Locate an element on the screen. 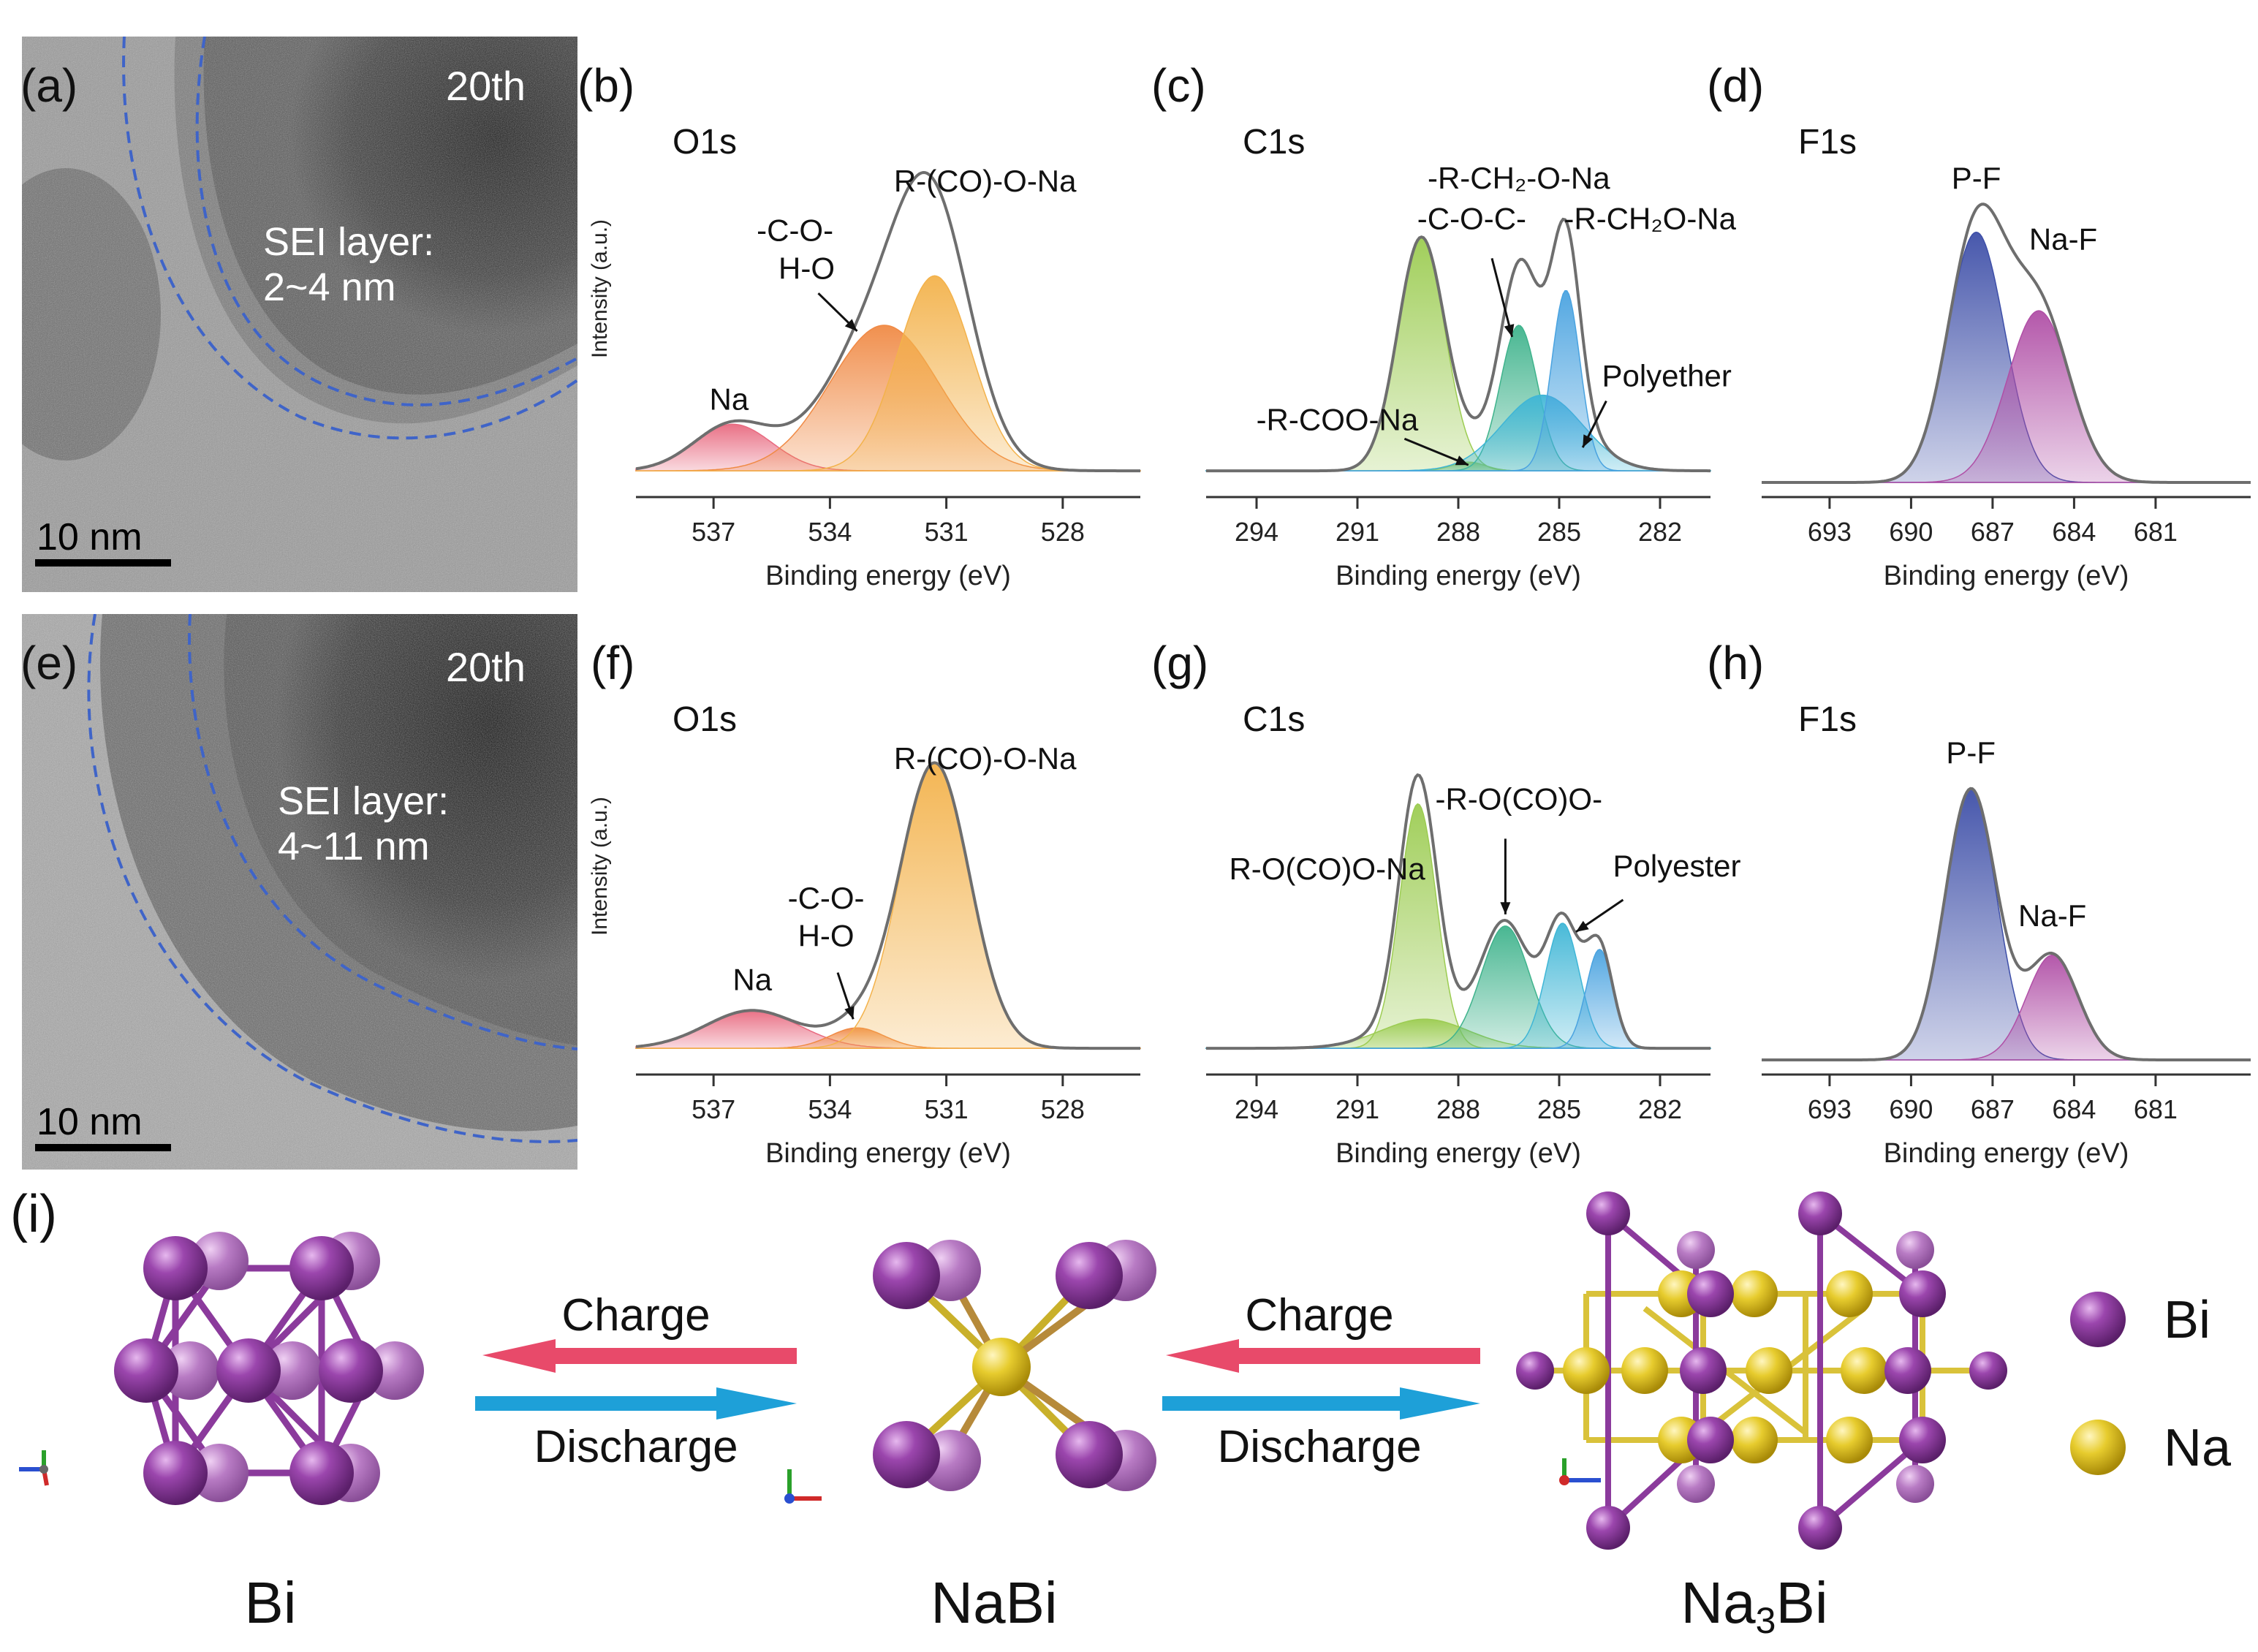 This screenshot has height=1652, width=2258. tem-sei-label-line2: 2~4 nm is located at coordinates (329, 287).